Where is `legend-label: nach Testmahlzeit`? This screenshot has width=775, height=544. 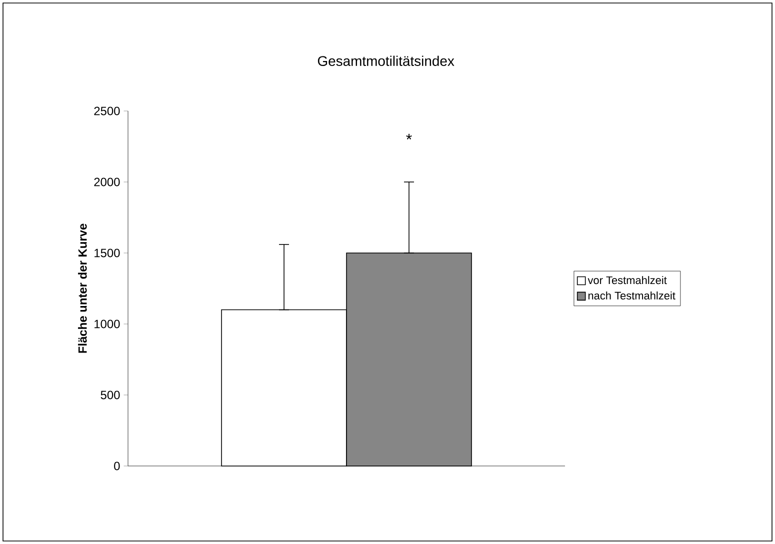
legend-label: nach Testmahlzeit is located at coordinates (632, 295).